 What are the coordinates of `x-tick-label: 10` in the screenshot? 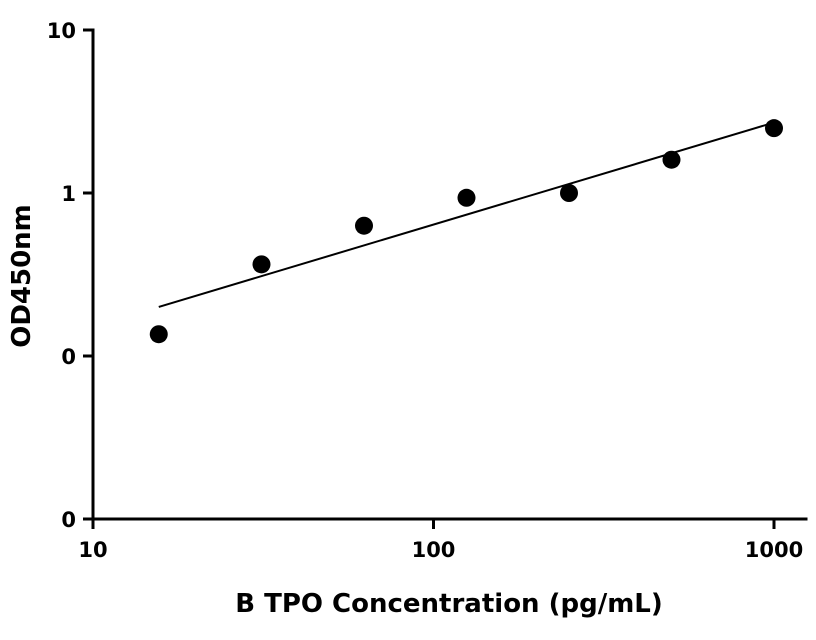 It's located at (92, 550).